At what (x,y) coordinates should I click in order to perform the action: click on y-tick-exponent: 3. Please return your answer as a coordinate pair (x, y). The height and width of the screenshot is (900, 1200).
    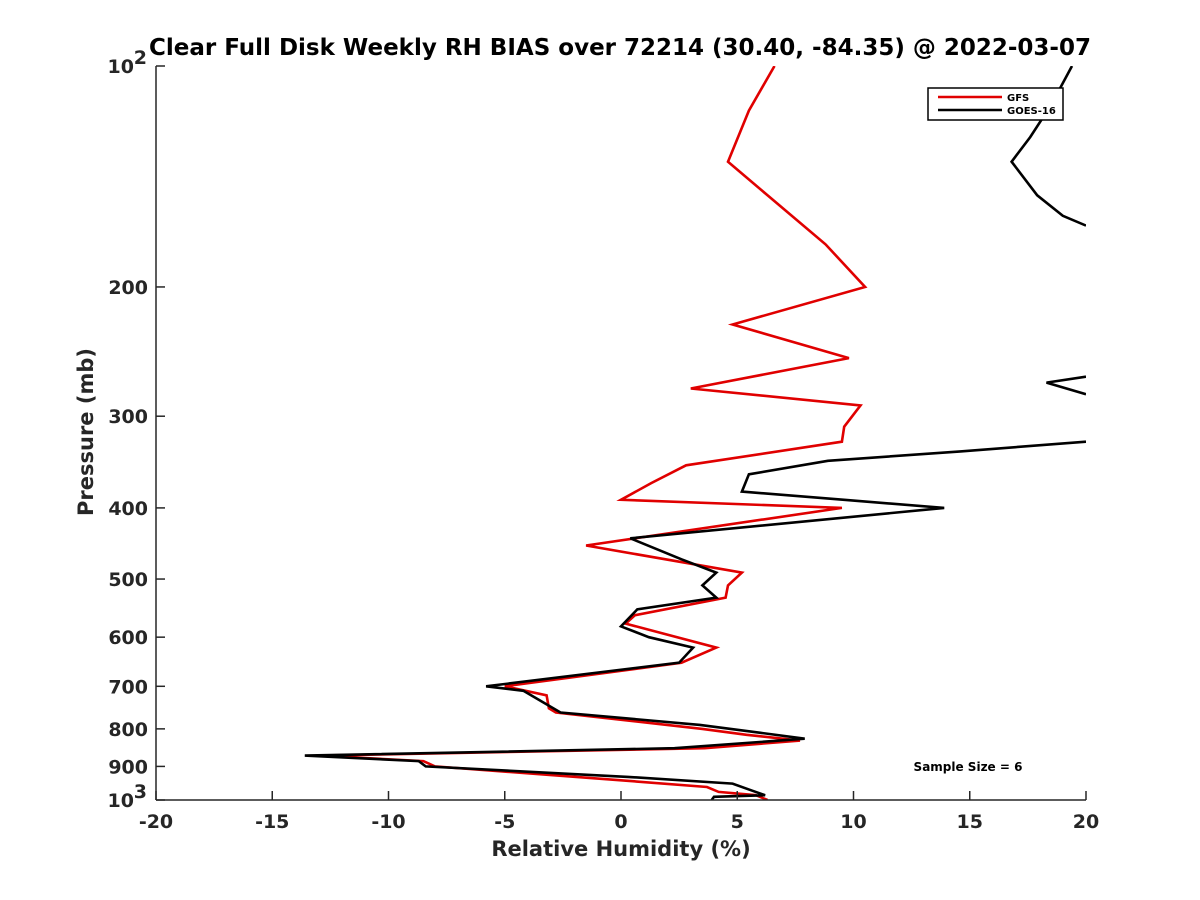
    Looking at the image, I should click on (140, 792).